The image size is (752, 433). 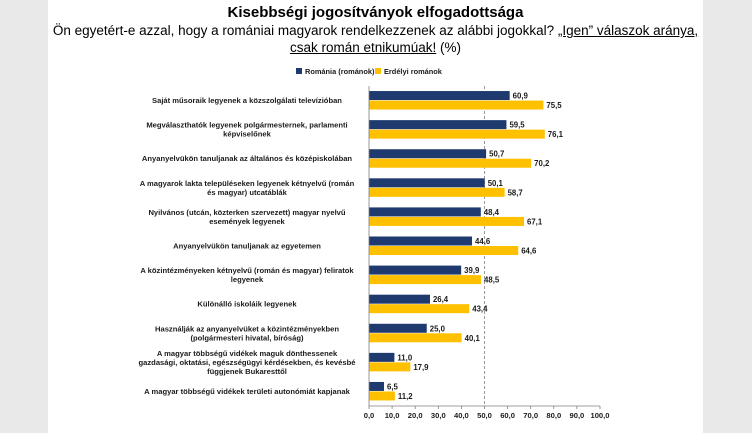 What do you see at coordinates (375, 12) in the screenshot?
I see `chart-title: Kisebbségi jogosítványok elfogadottsága` at bounding box center [375, 12].